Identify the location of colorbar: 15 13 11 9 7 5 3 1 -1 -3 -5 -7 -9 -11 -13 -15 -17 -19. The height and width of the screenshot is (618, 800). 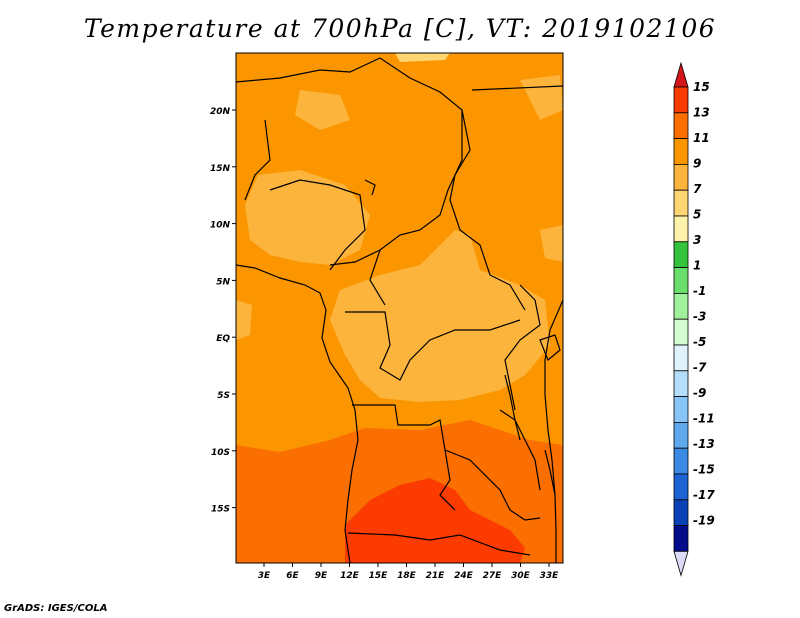
(694, 319).